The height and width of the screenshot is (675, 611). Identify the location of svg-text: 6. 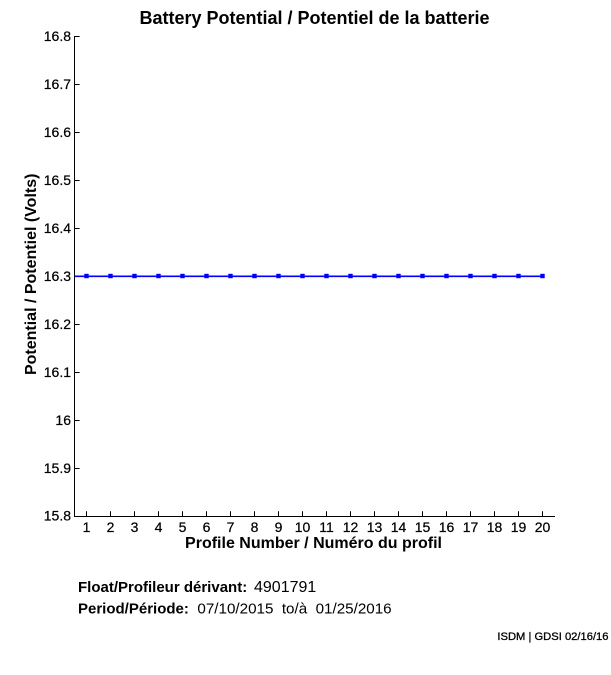
(207, 527).